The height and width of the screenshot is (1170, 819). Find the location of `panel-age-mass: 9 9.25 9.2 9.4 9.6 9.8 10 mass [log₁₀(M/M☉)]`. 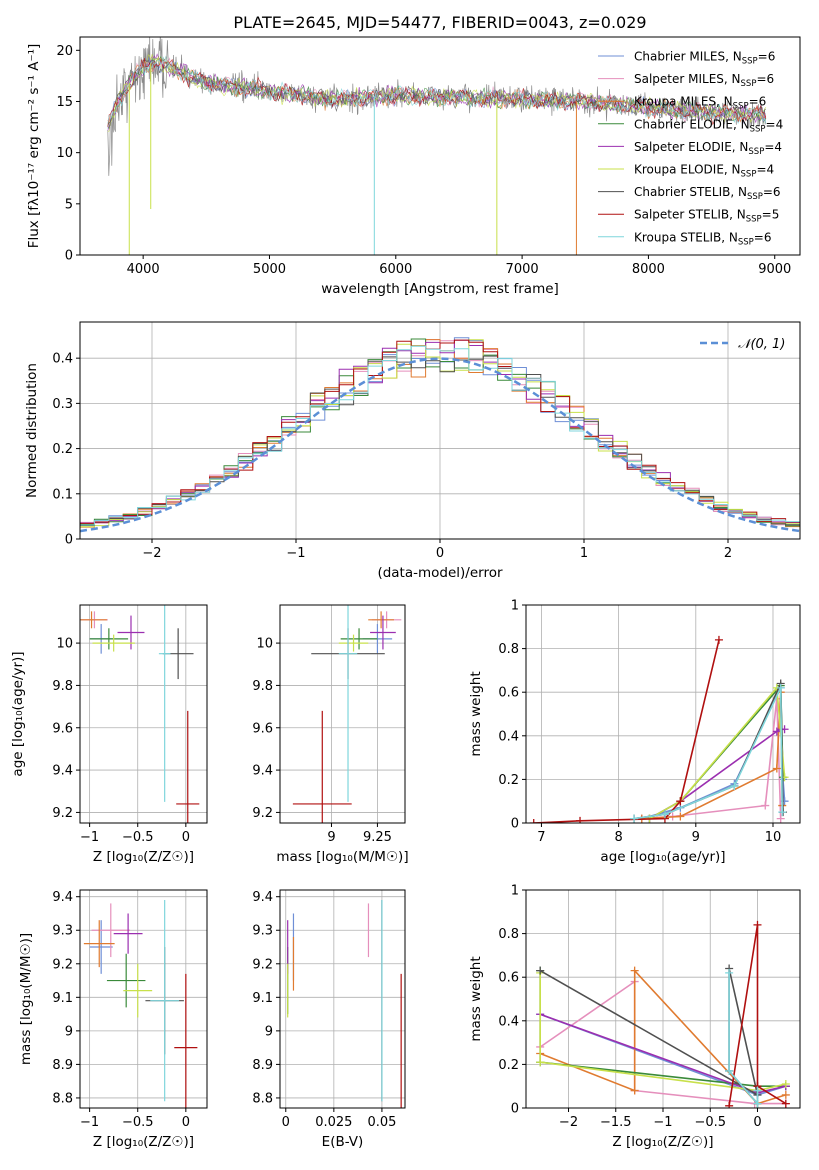

panel-age-mass: 9 9.25 9.2 9.4 9.6 9.8 10 mass [log₁₀(M/M☉)] is located at coordinates (330, 734).